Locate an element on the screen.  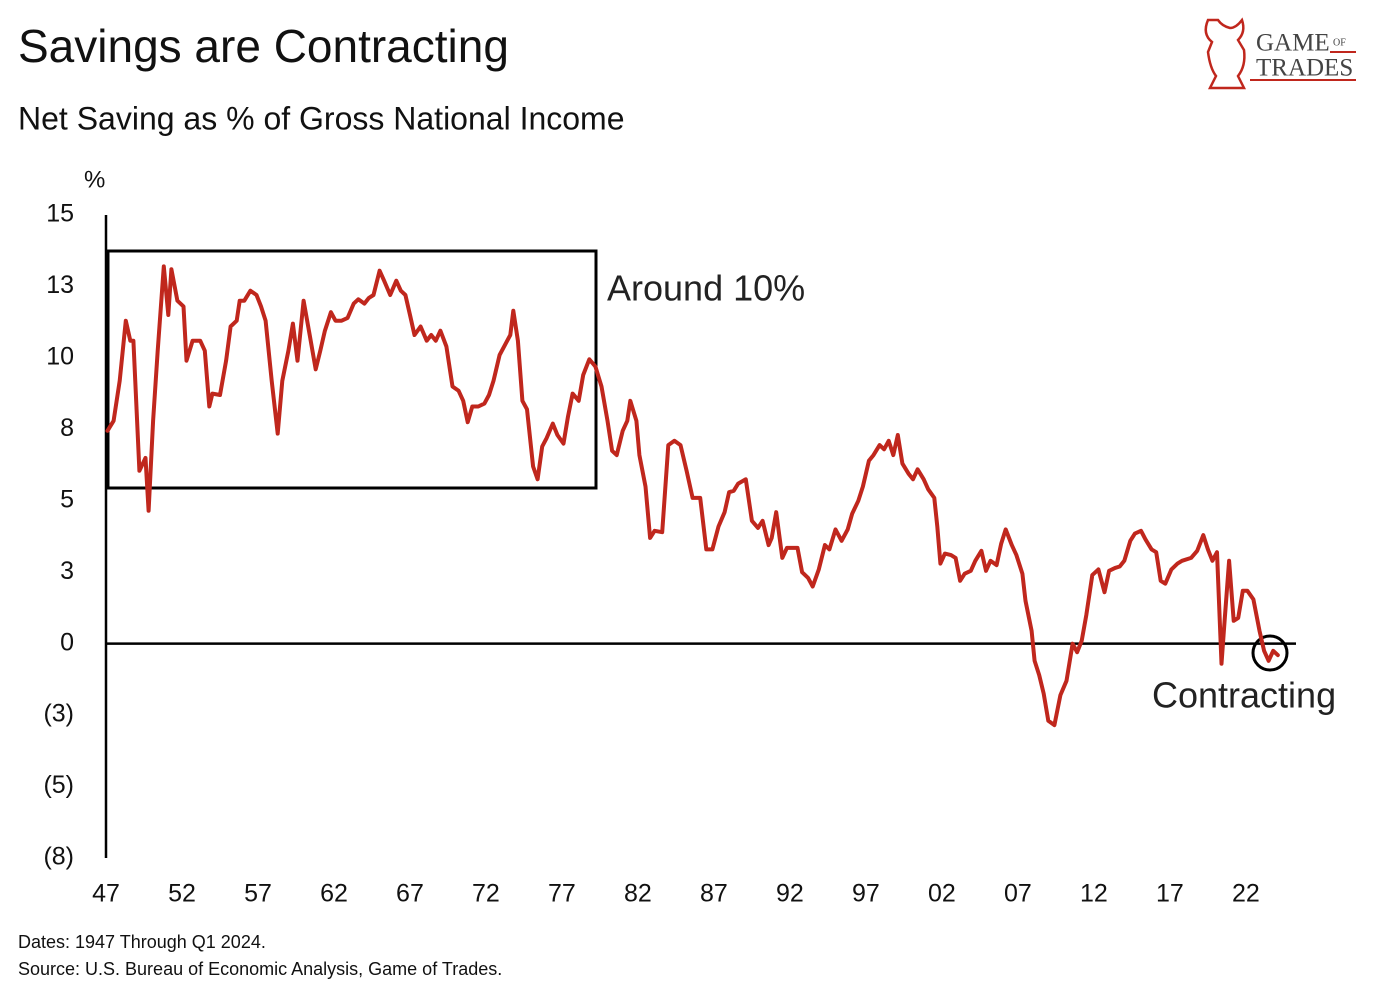
y-tick-label: 8 is located at coordinates (67, 428).